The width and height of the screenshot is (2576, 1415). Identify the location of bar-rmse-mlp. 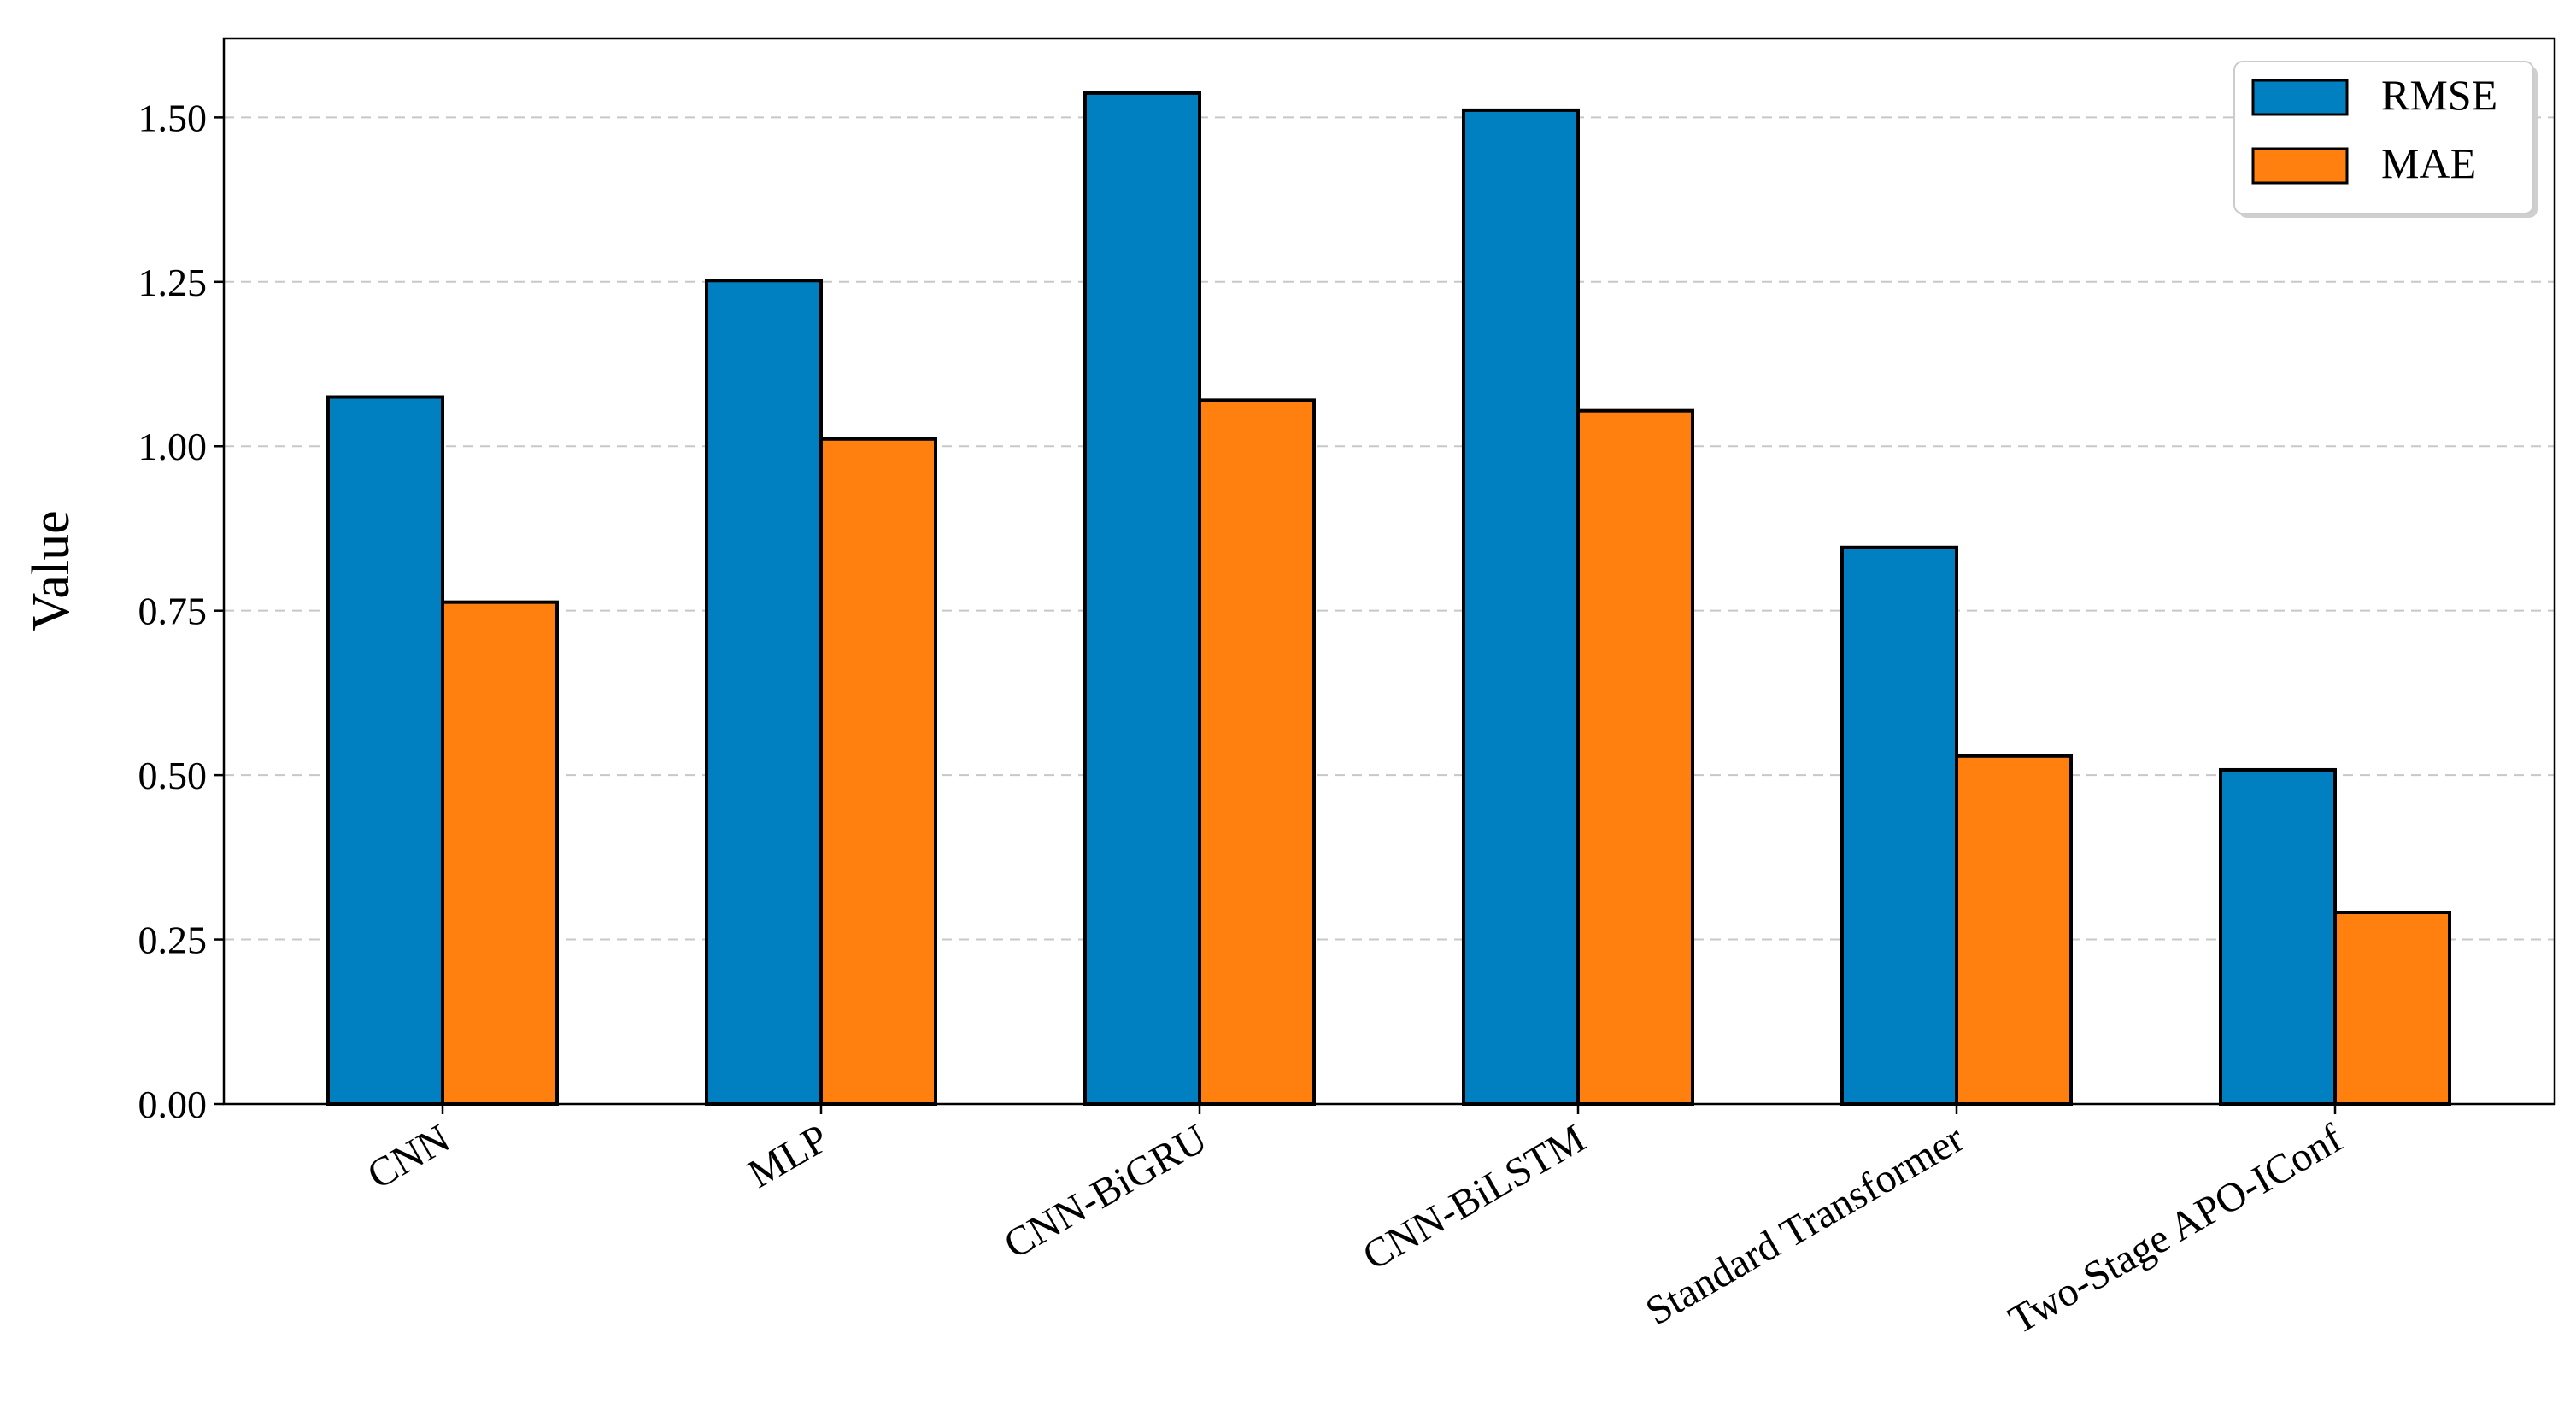
(764, 692).